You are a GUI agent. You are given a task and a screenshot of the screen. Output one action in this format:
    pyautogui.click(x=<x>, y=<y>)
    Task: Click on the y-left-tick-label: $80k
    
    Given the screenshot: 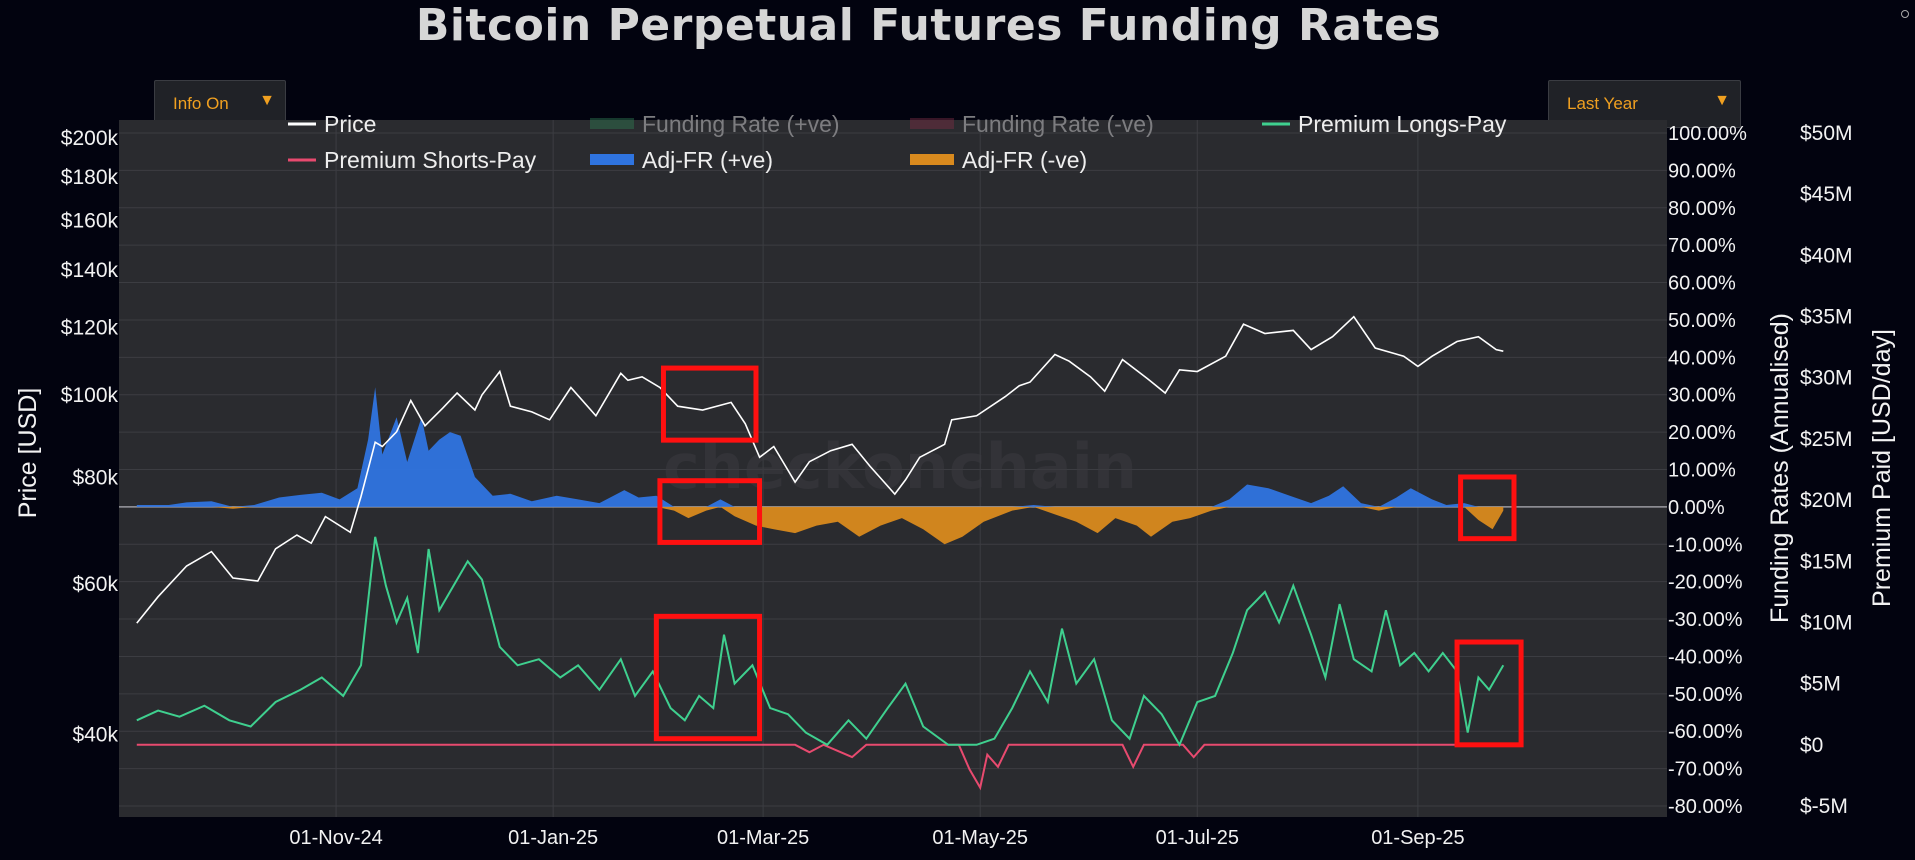 What is the action you would take?
    pyautogui.click(x=95, y=478)
    